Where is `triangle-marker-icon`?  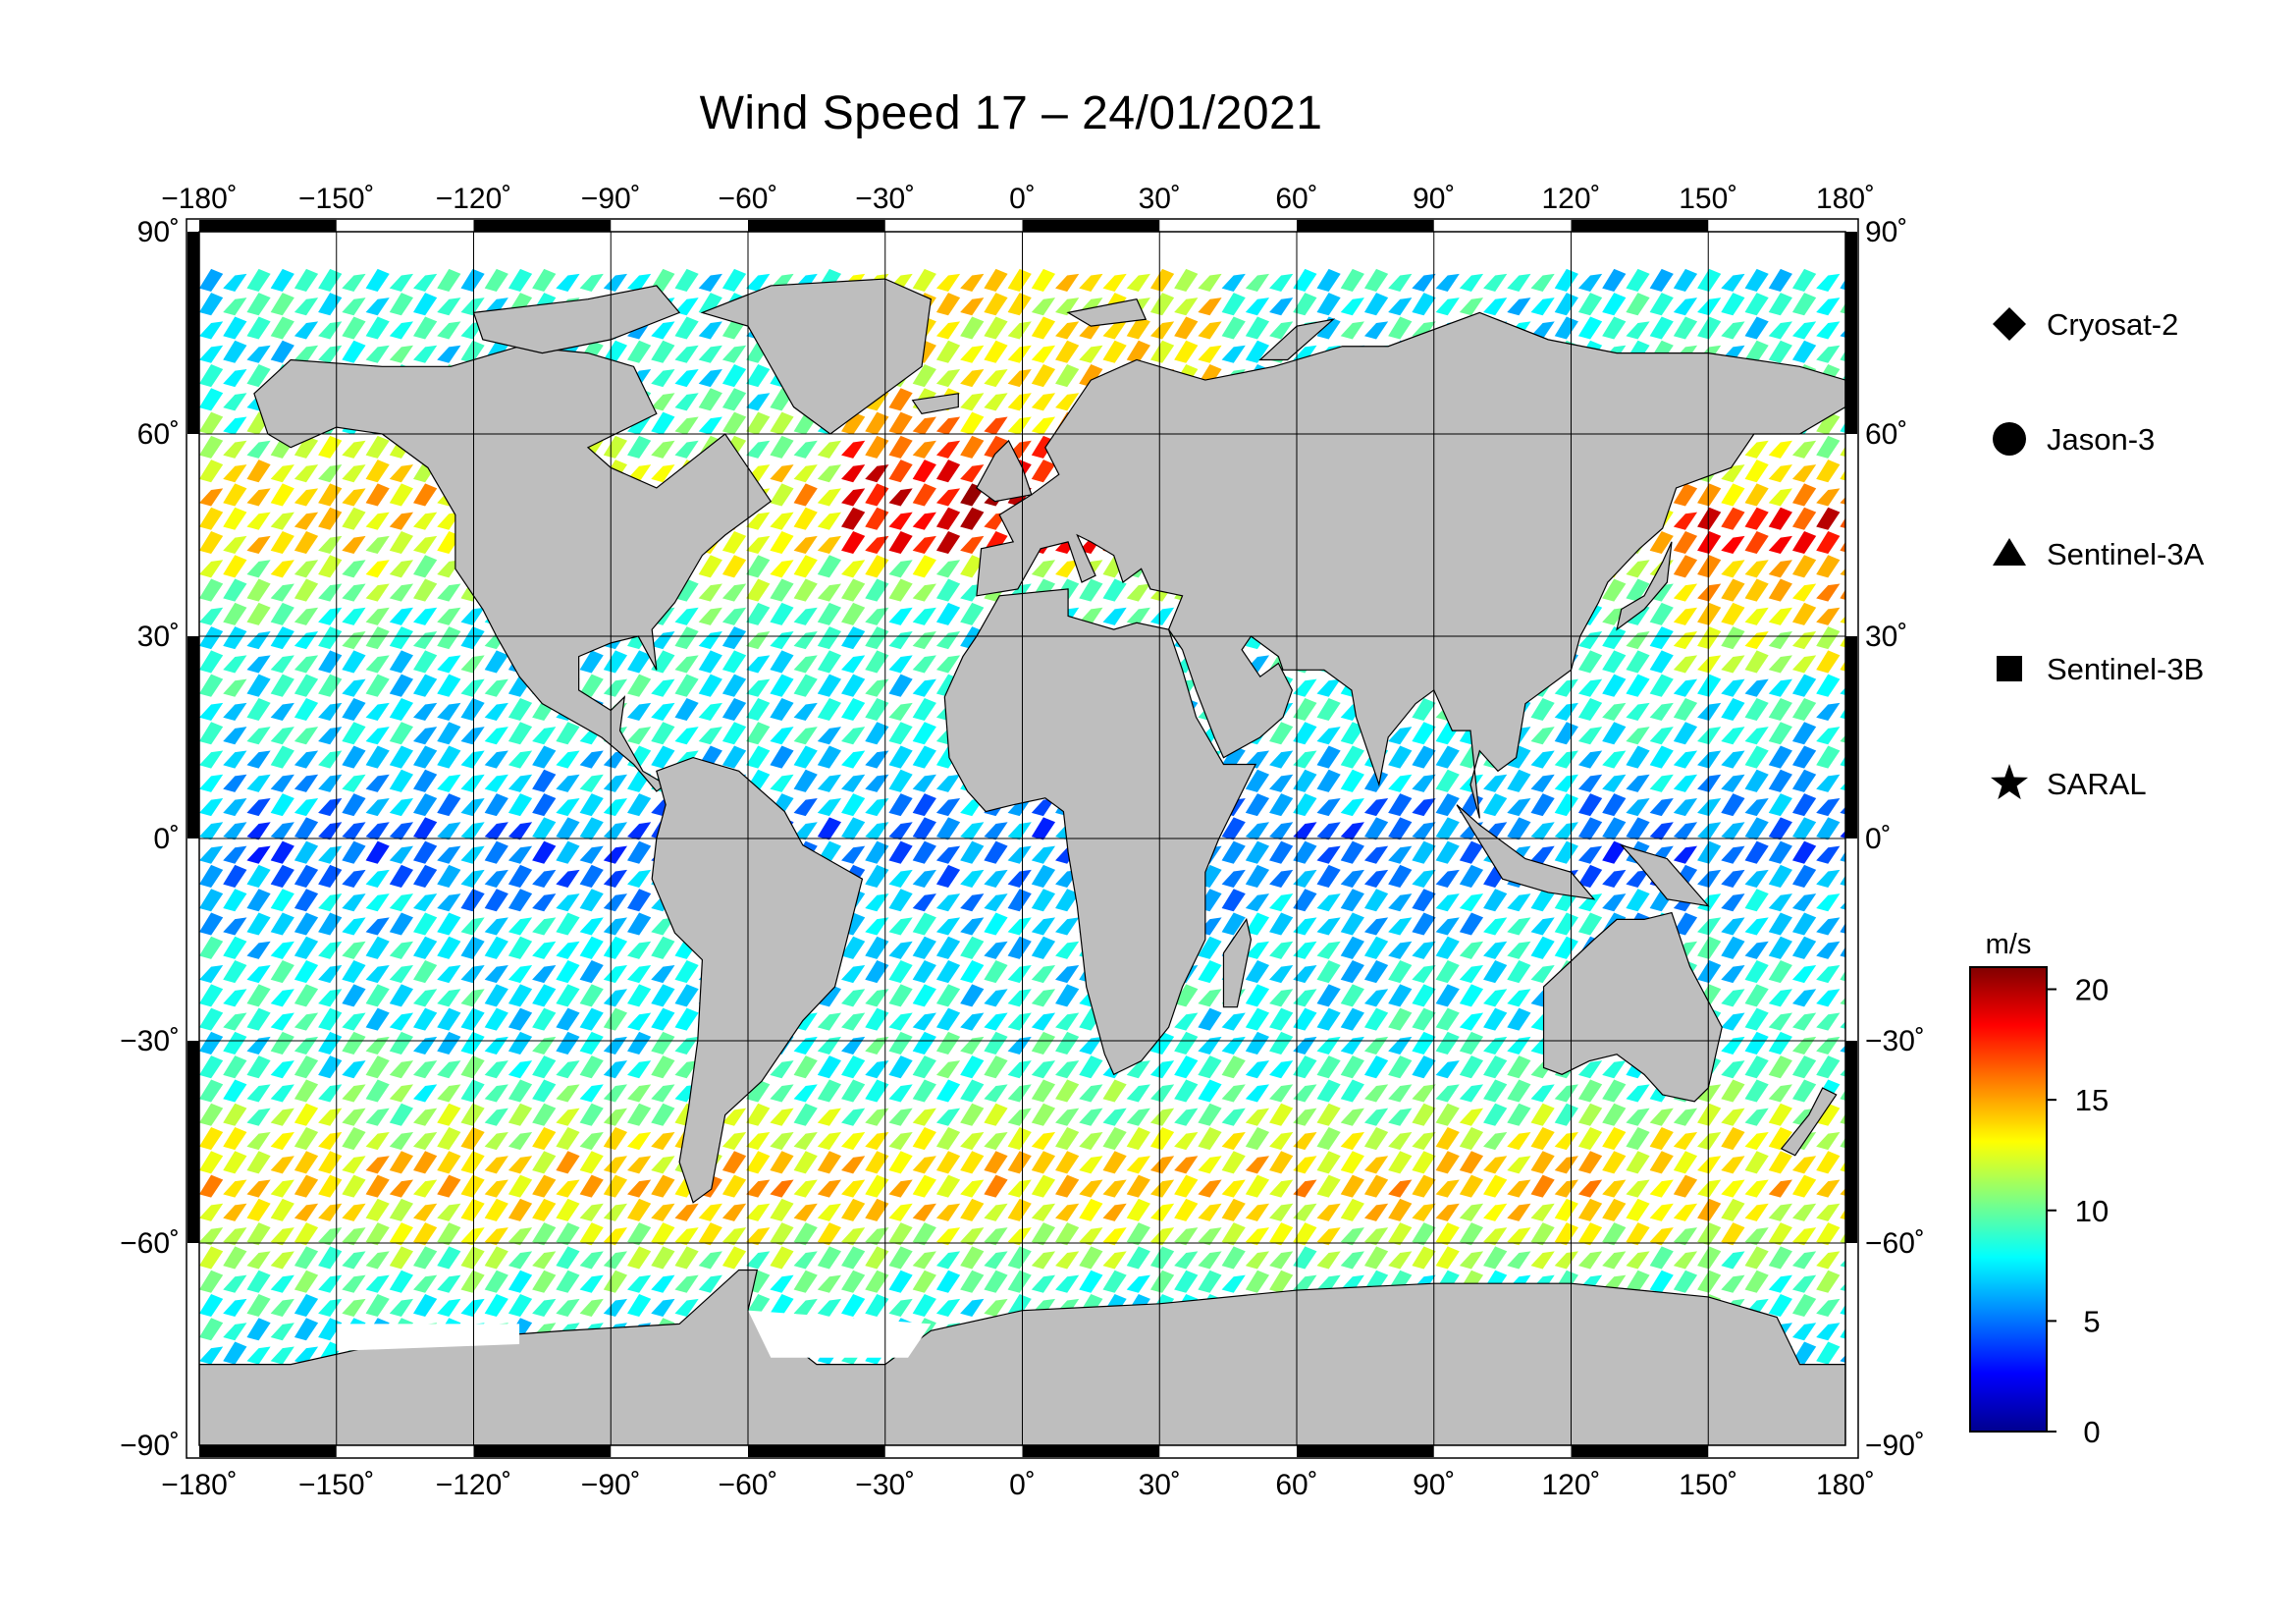
triangle-marker-icon is located at coordinates (2009, 552).